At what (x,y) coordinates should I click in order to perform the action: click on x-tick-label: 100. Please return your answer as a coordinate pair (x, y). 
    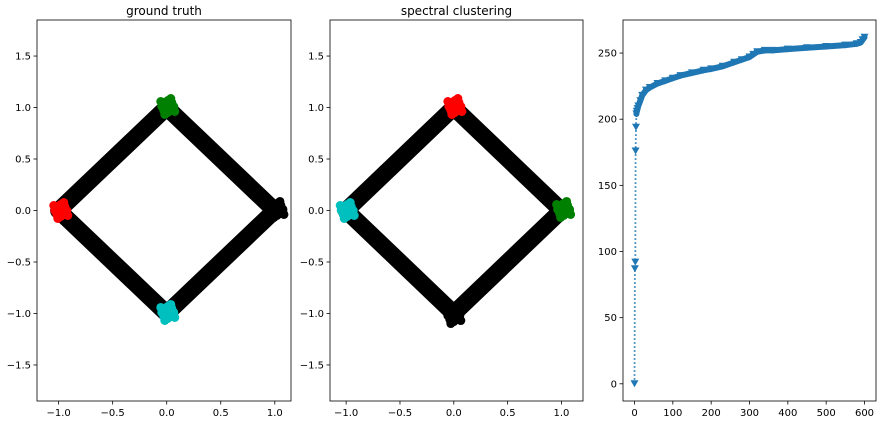
    Looking at the image, I should click on (672, 413).